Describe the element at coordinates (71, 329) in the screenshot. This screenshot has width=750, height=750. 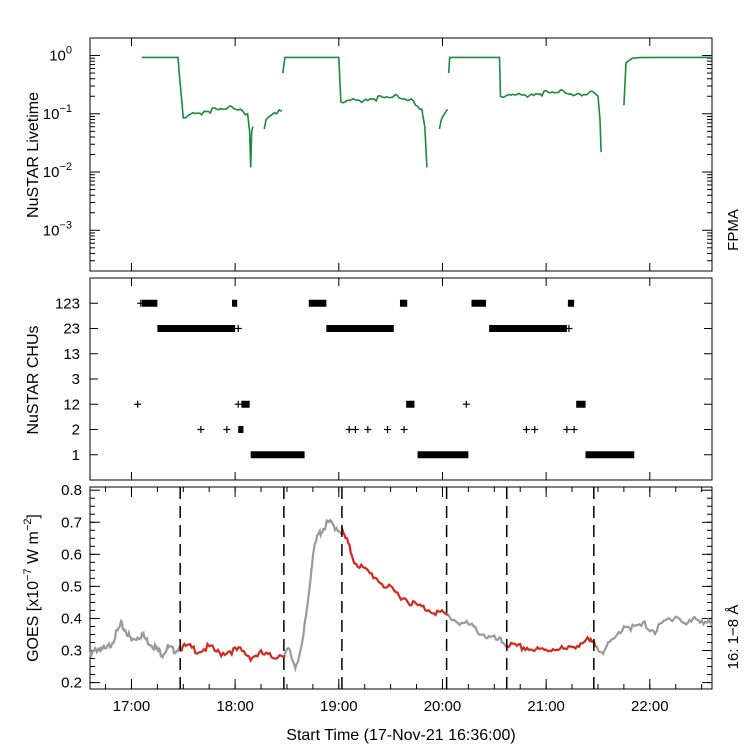
I see `chu-ytick-label: 23` at that location.